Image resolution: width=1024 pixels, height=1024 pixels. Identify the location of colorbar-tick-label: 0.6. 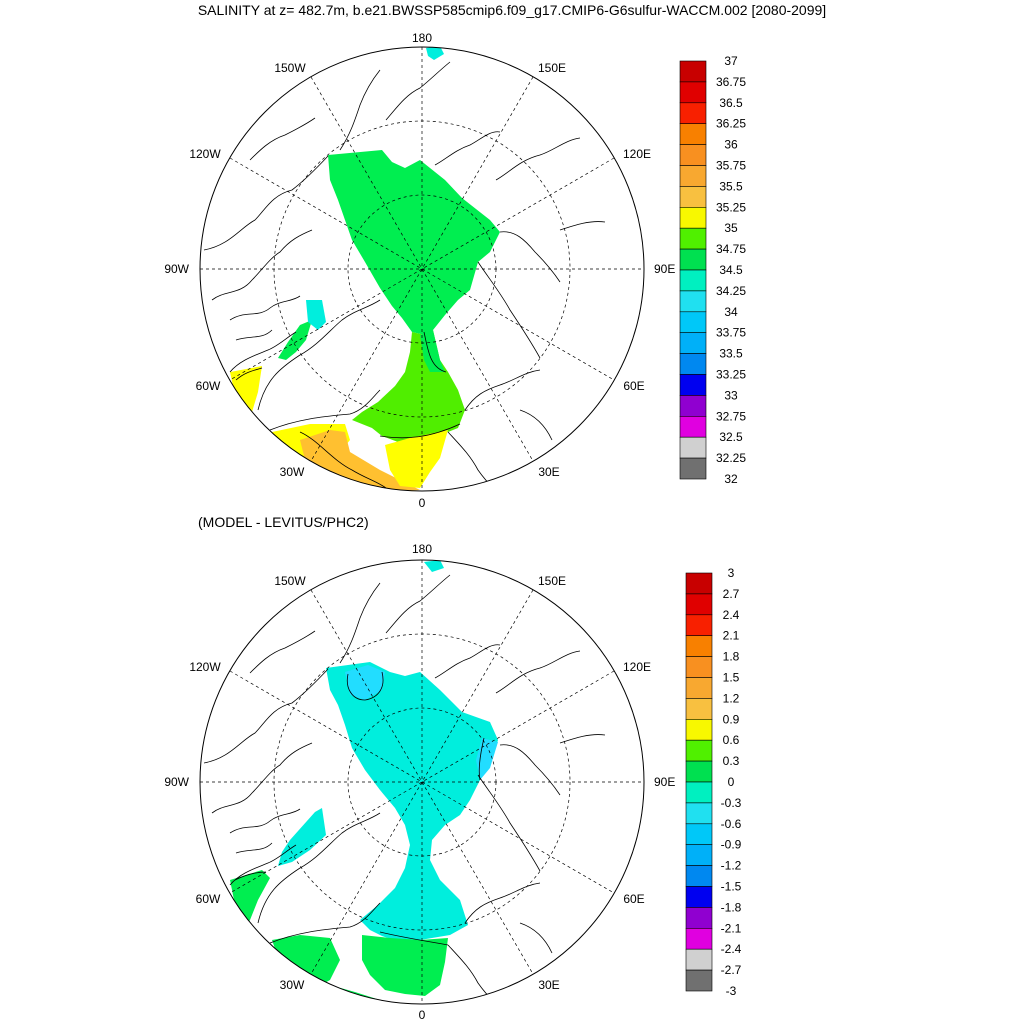
(731, 740).